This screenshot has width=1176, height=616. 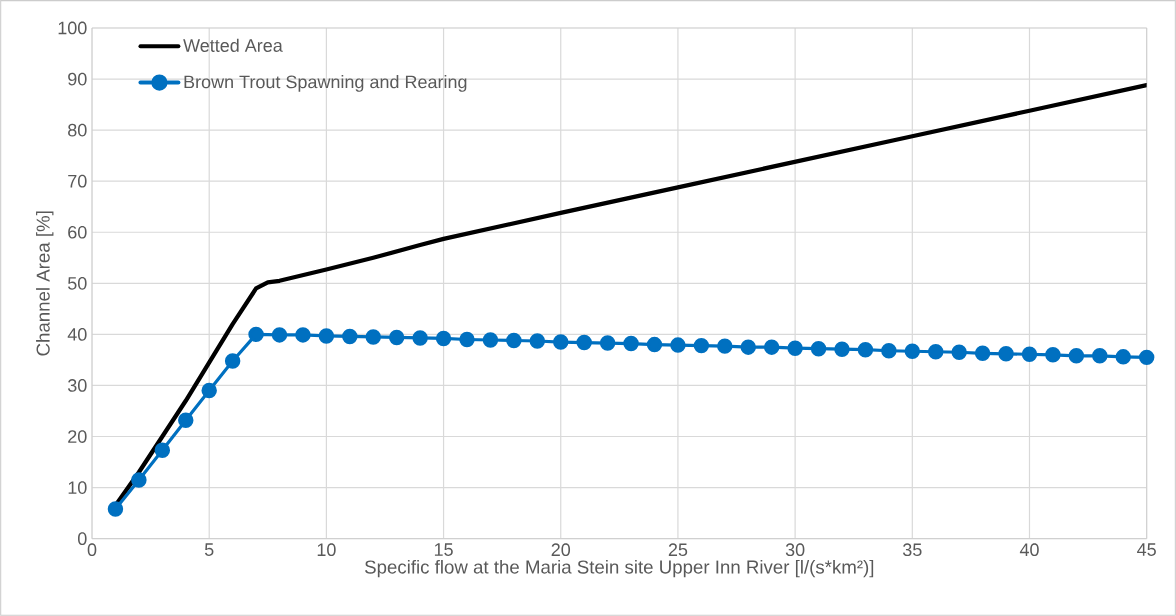 What do you see at coordinates (77, 283) in the screenshot?
I see `y-tick-label: 50` at bounding box center [77, 283].